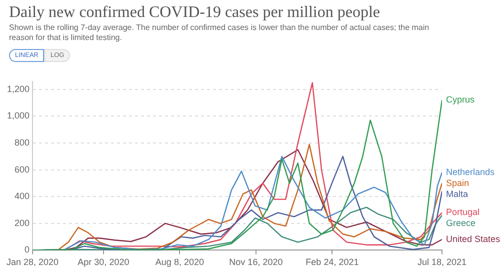  Describe the element at coordinates (32, 262) in the screenshot. I see `x-tick-label: Jan 28, 2020` at that location.